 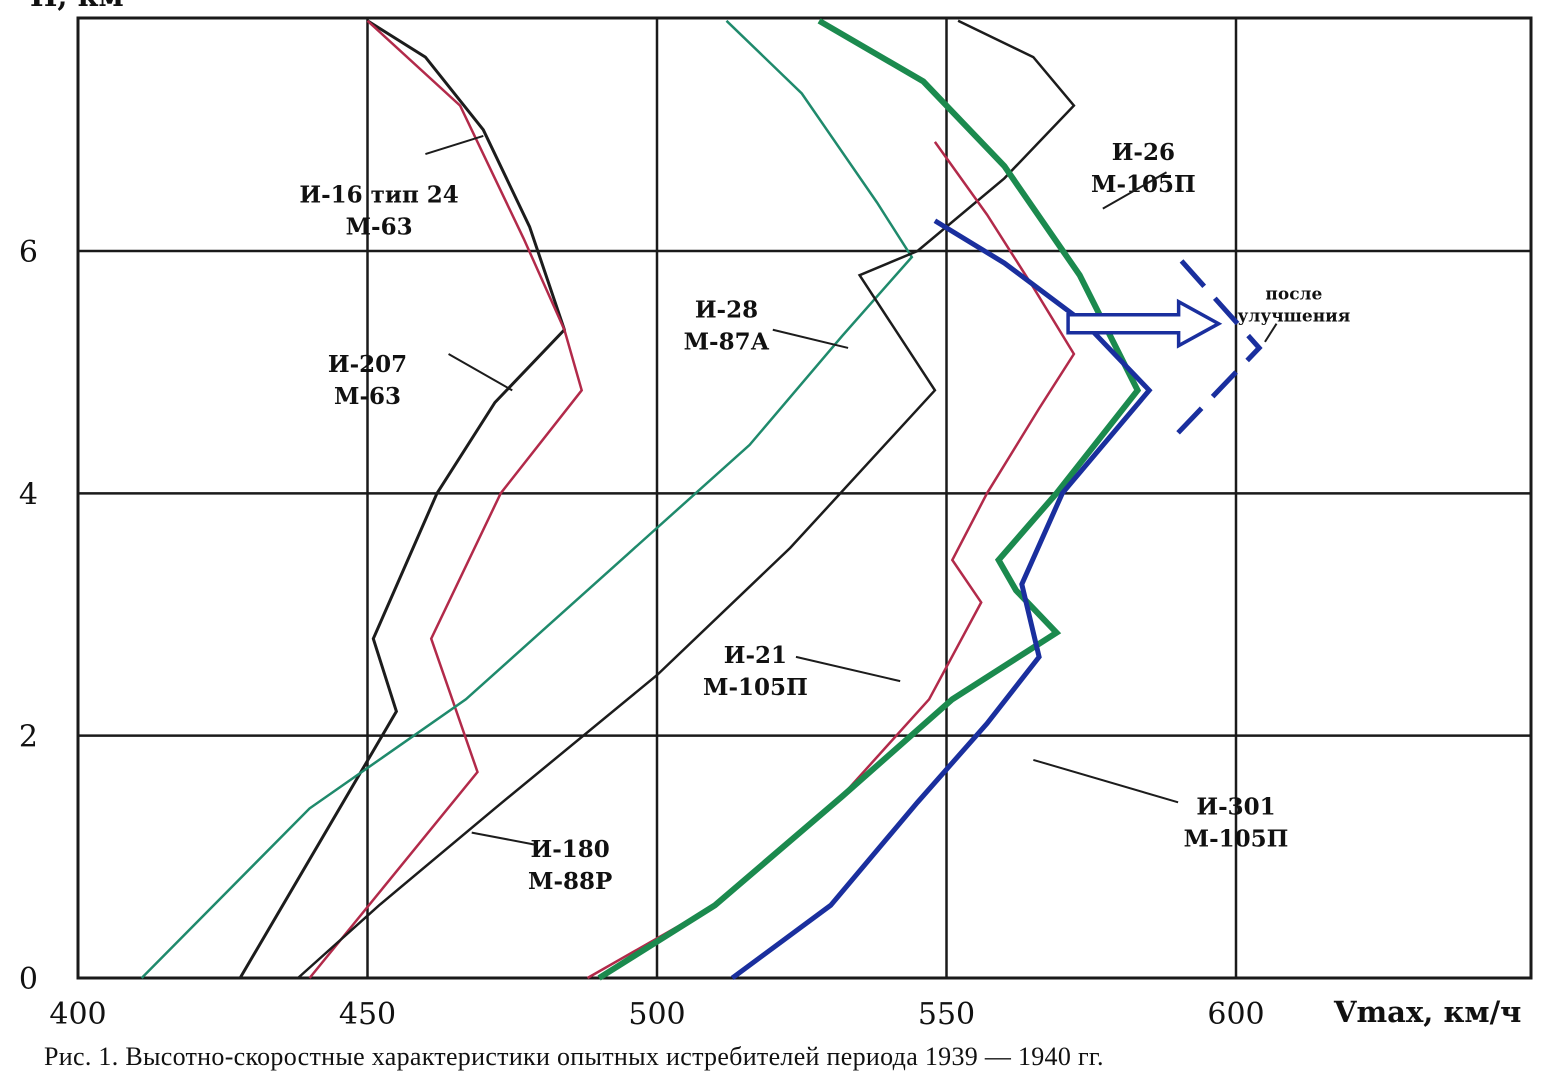 What do you see at coordinates (1427, 1012) in the screenshot?
I see `x-axis-title: Vmax, км/ч` at bounding box center [1427, 1012].